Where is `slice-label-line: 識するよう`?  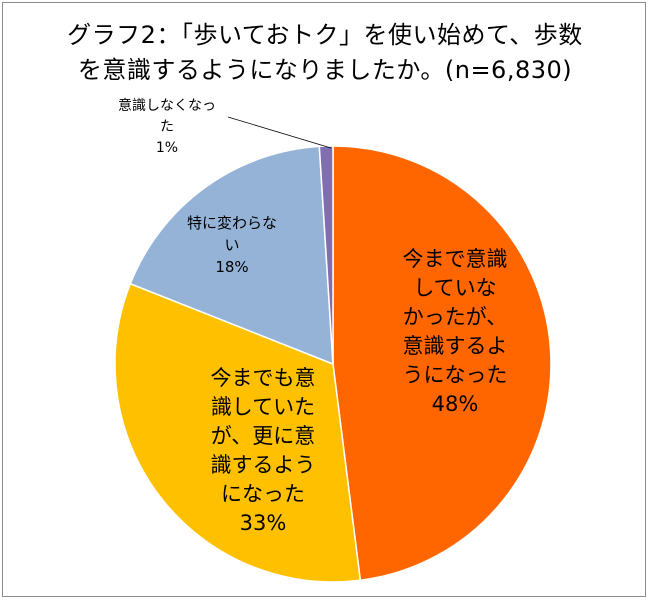 slice-label-line: 識するよう is located at coordinates (263, 465).